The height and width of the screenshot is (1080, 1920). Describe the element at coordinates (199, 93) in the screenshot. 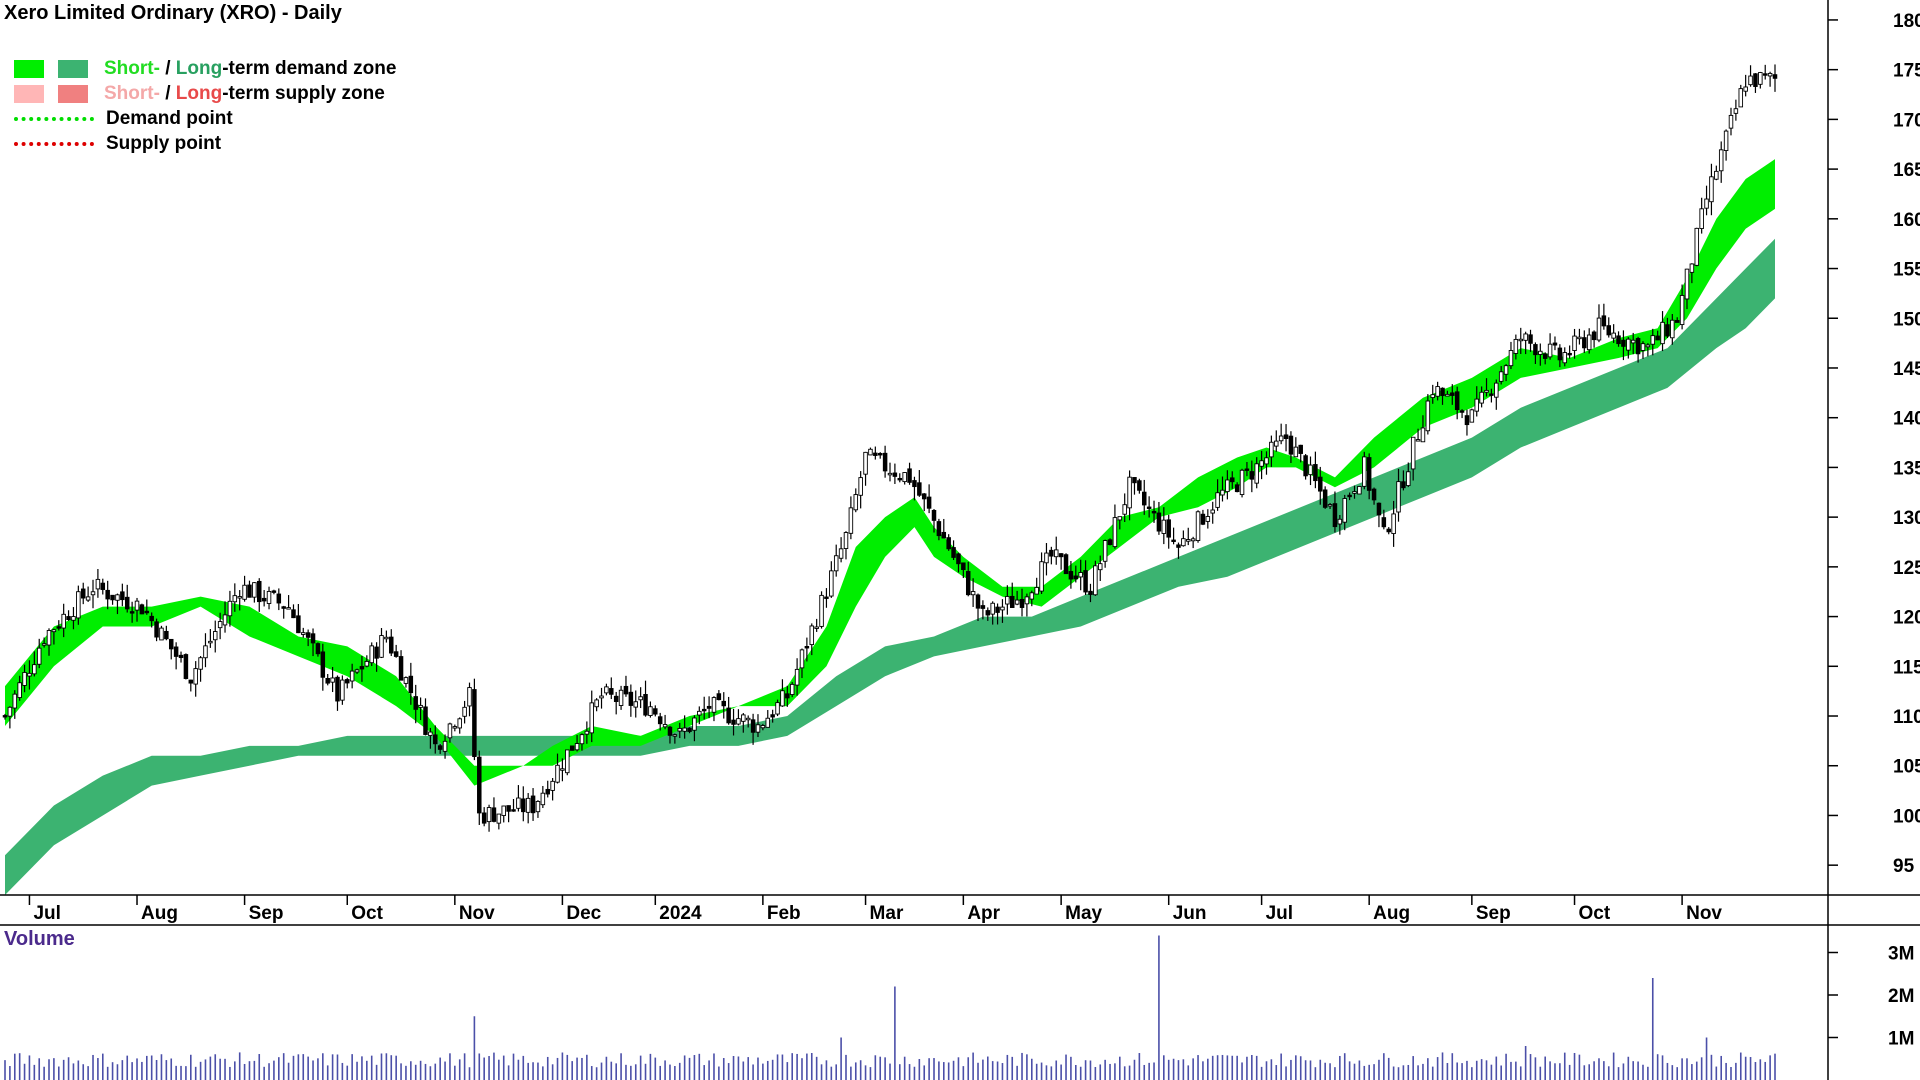

I see `legend-long-label: Long` at that location.